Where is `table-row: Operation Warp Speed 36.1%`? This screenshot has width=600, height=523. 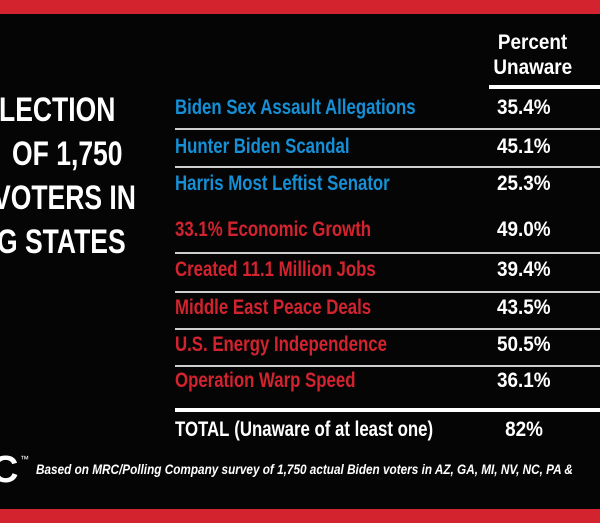
table-row: Operation Warp Speed 36.1% is located at coordinates (387, 381).